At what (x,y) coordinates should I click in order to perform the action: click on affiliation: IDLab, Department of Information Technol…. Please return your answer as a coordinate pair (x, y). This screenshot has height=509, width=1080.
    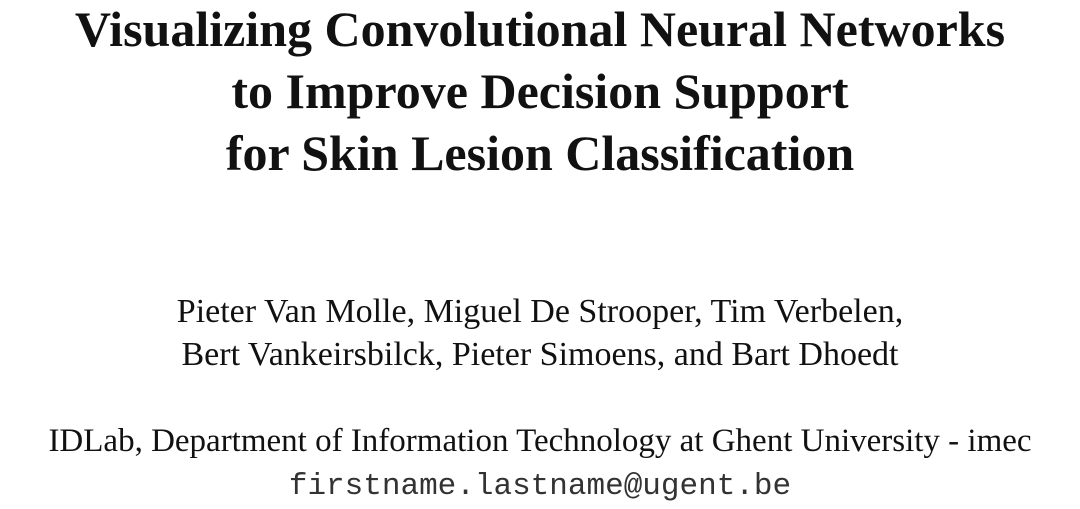
    Looking at the image, I should click on (540, 441).